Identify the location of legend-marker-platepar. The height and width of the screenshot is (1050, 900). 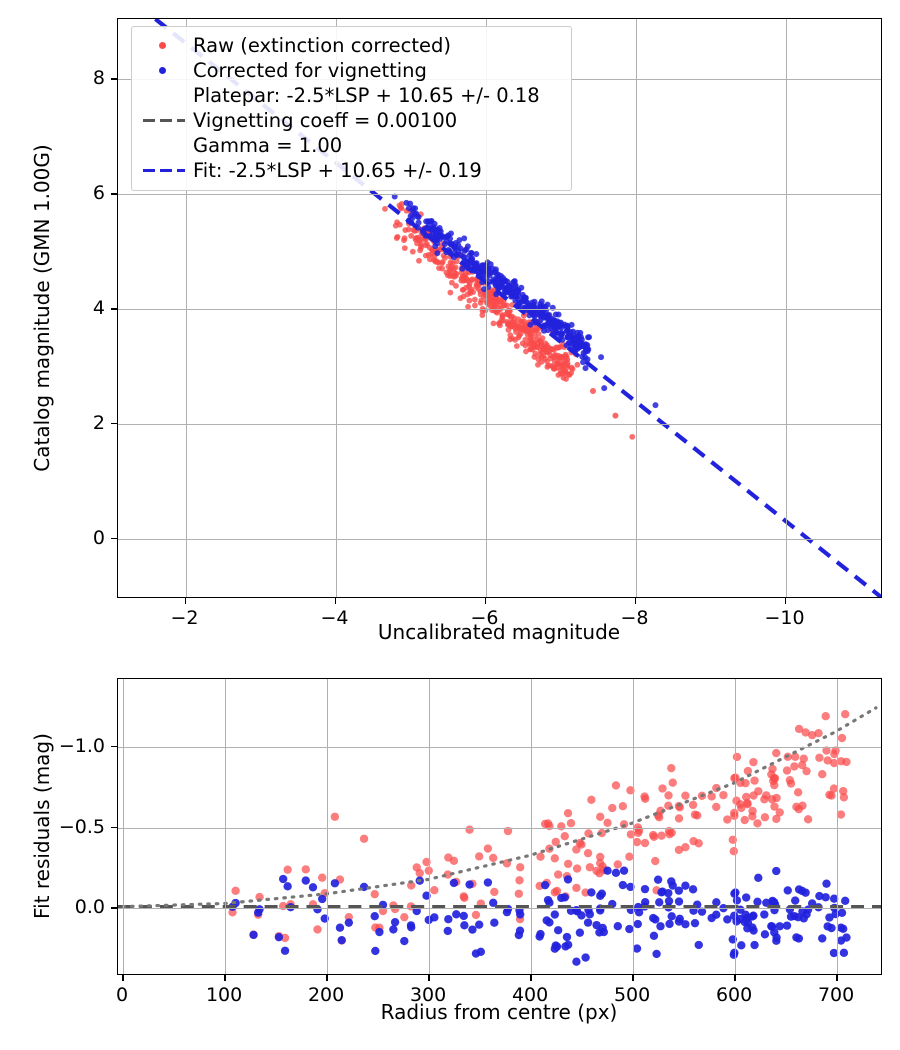
(164, 96).